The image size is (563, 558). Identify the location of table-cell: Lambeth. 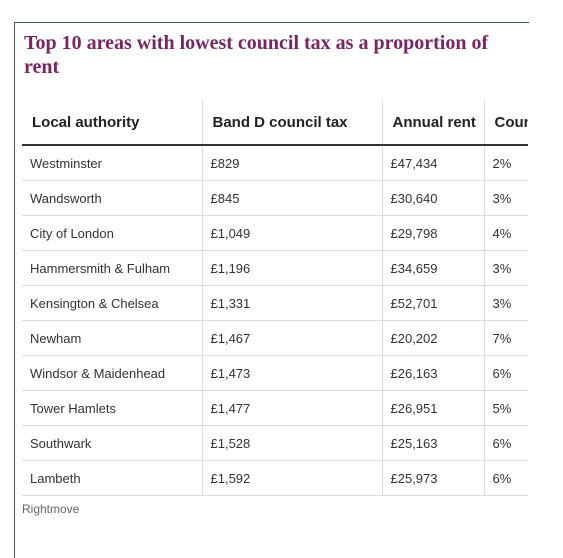
(112, 478).